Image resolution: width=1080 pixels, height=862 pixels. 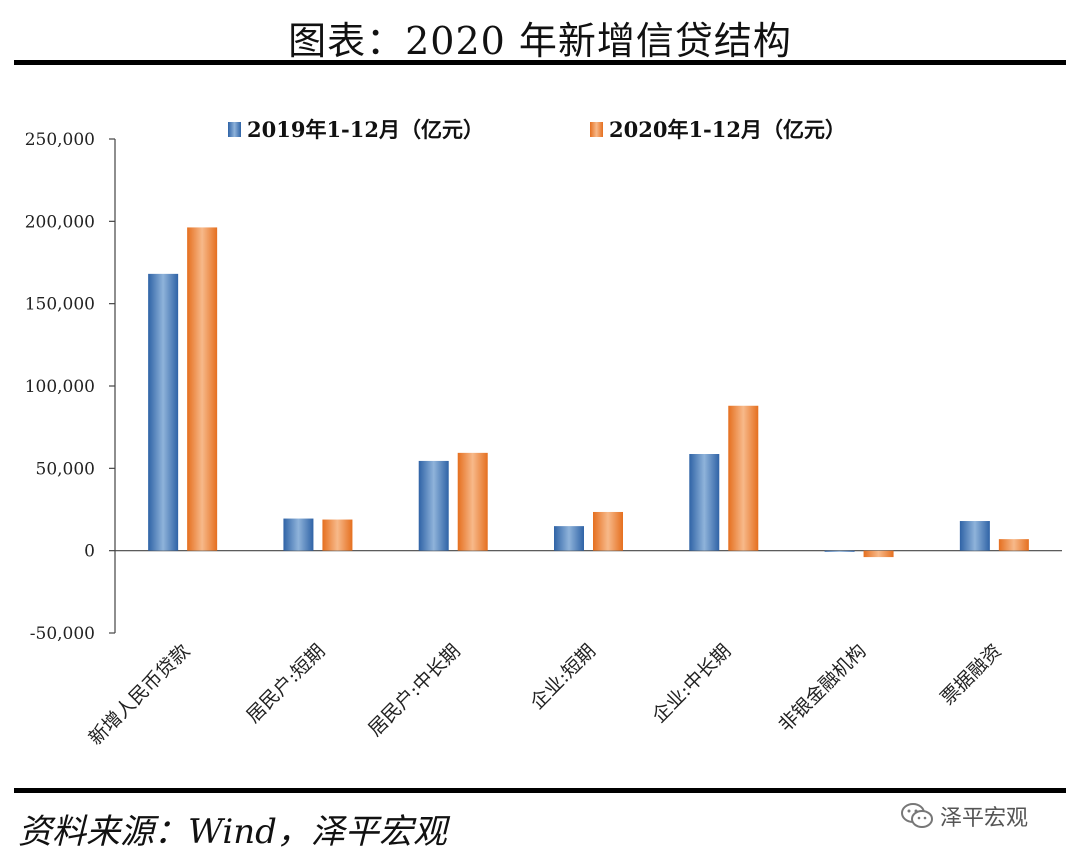 I want to click on brand-name: 泽平宏观, so click(x=984, y=818).